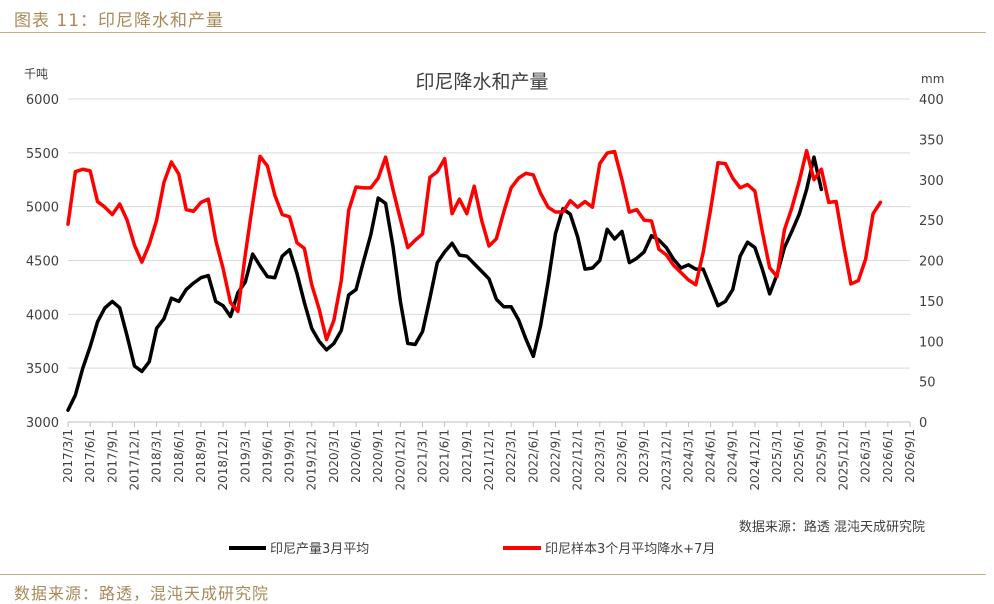 Image resolution: width=994 pixels, height=604 pixels. Describe the element at coordinates (179, 456) in the screenshot. I see `x-tick-label: 2018/6/1` at that location.